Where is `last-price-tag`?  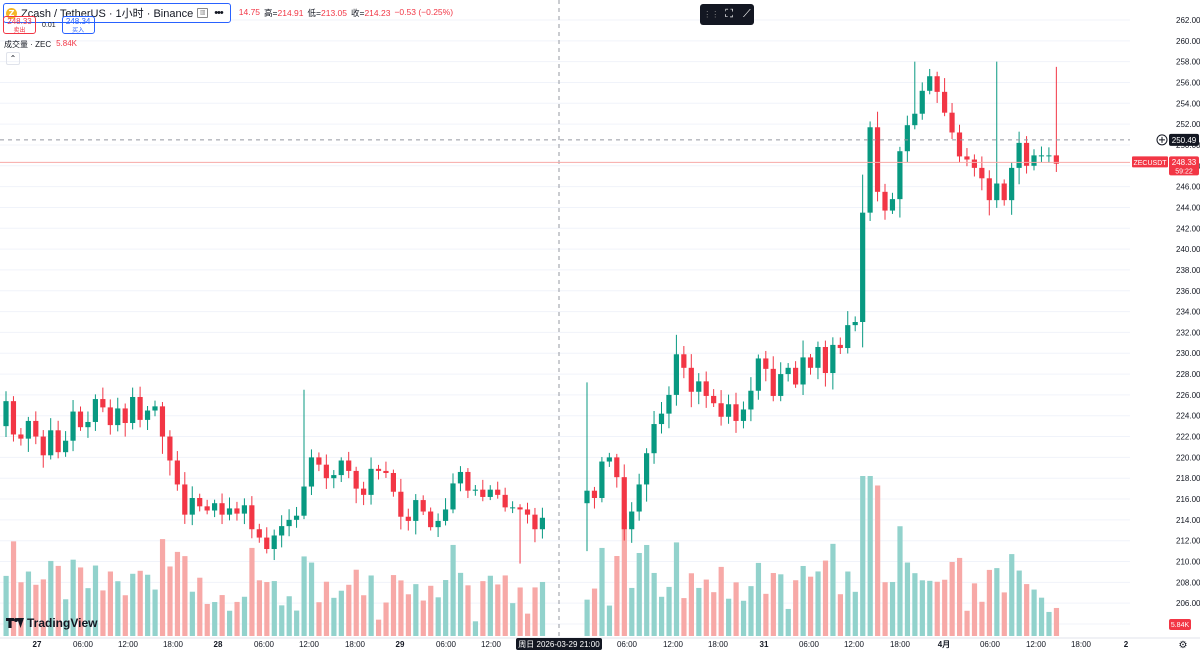
last-price-tag is located at coordinates (1184, 166).